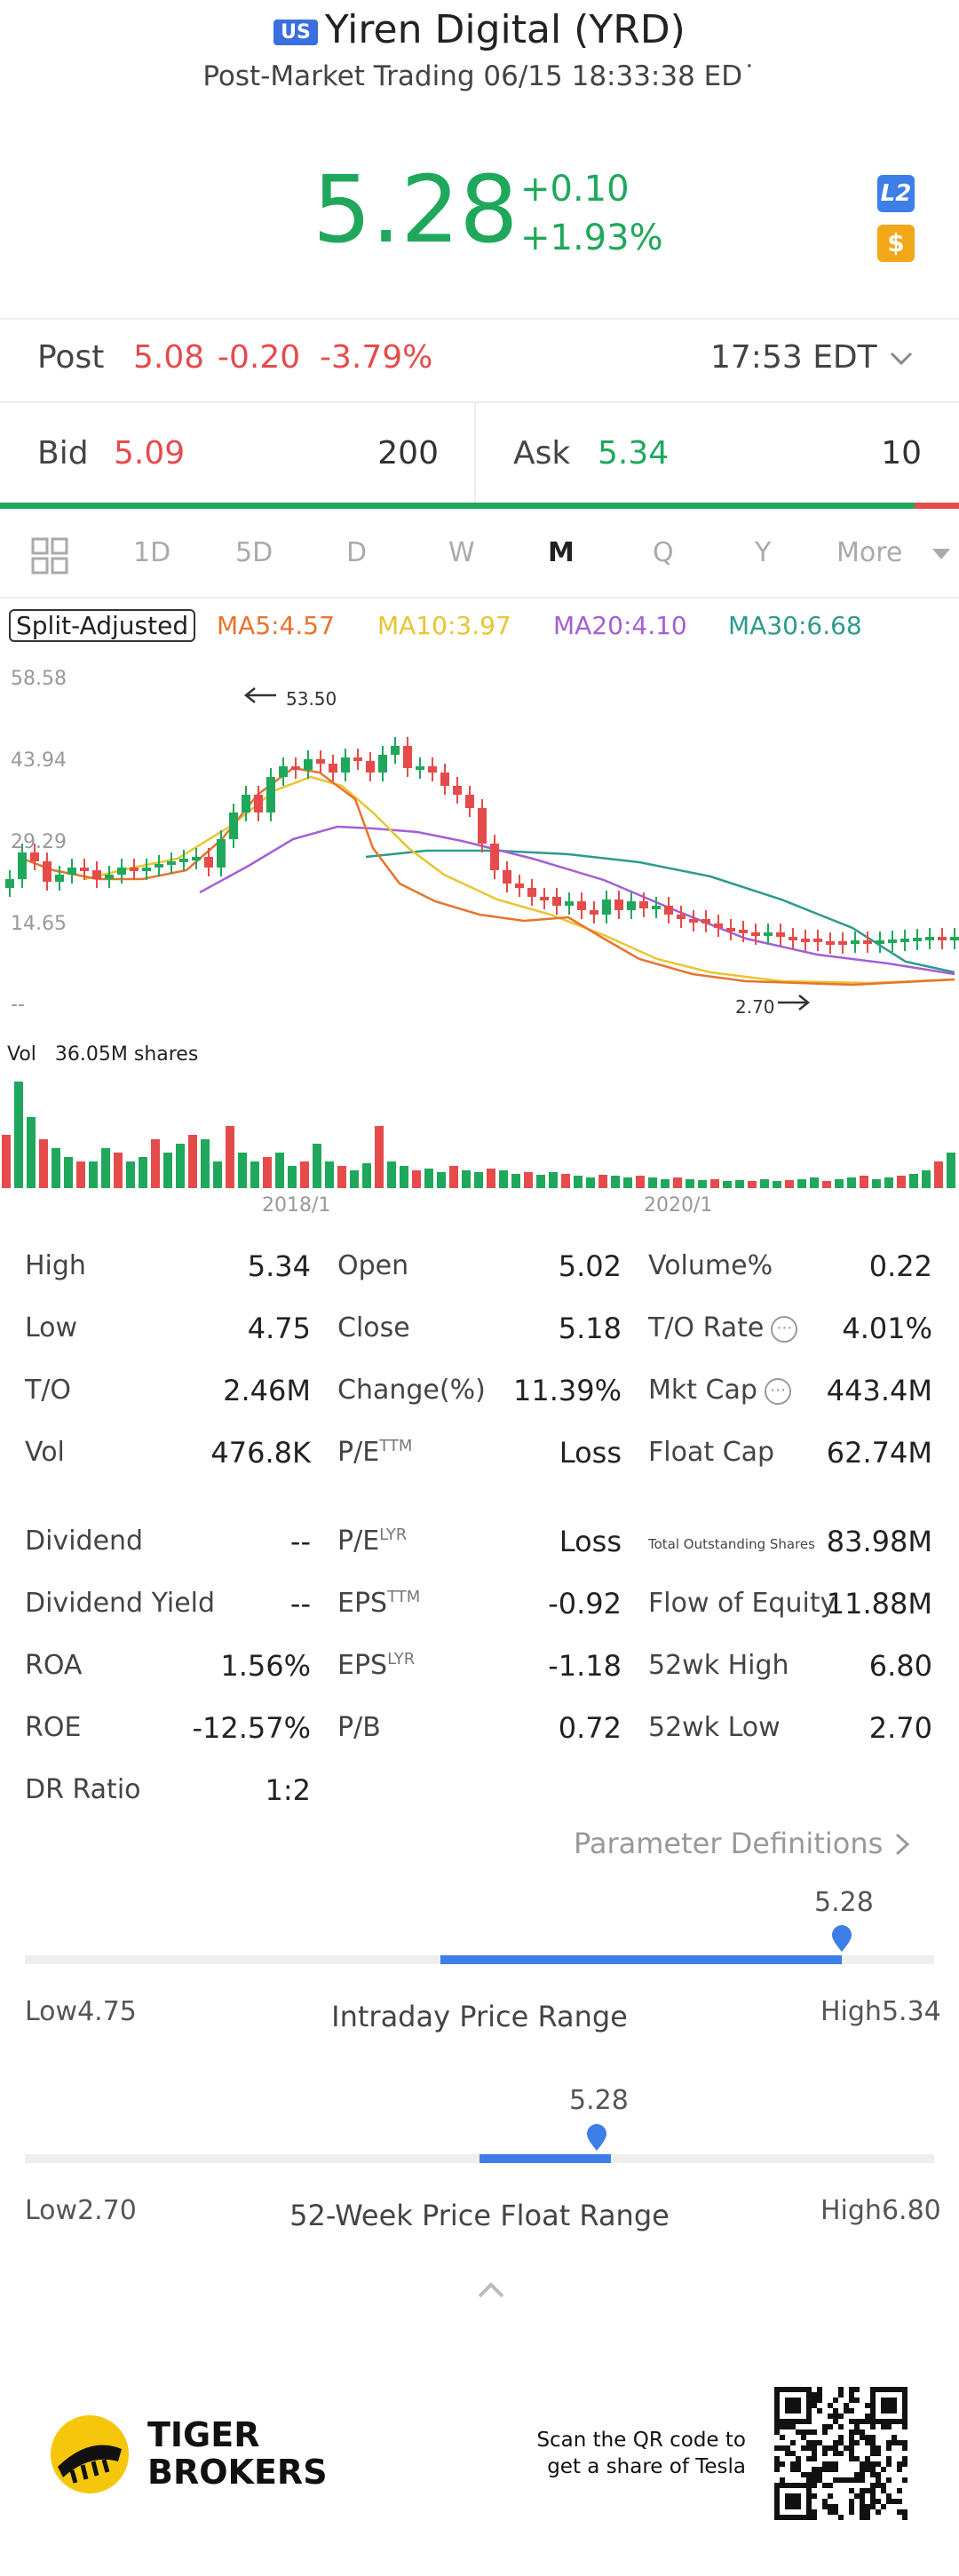 This screenshot has height=2576, width=959. What do you see at coordinates (359, 1728) in the screenshot?
I see `stat-label: P/B` at bounding box center [359, 1728].